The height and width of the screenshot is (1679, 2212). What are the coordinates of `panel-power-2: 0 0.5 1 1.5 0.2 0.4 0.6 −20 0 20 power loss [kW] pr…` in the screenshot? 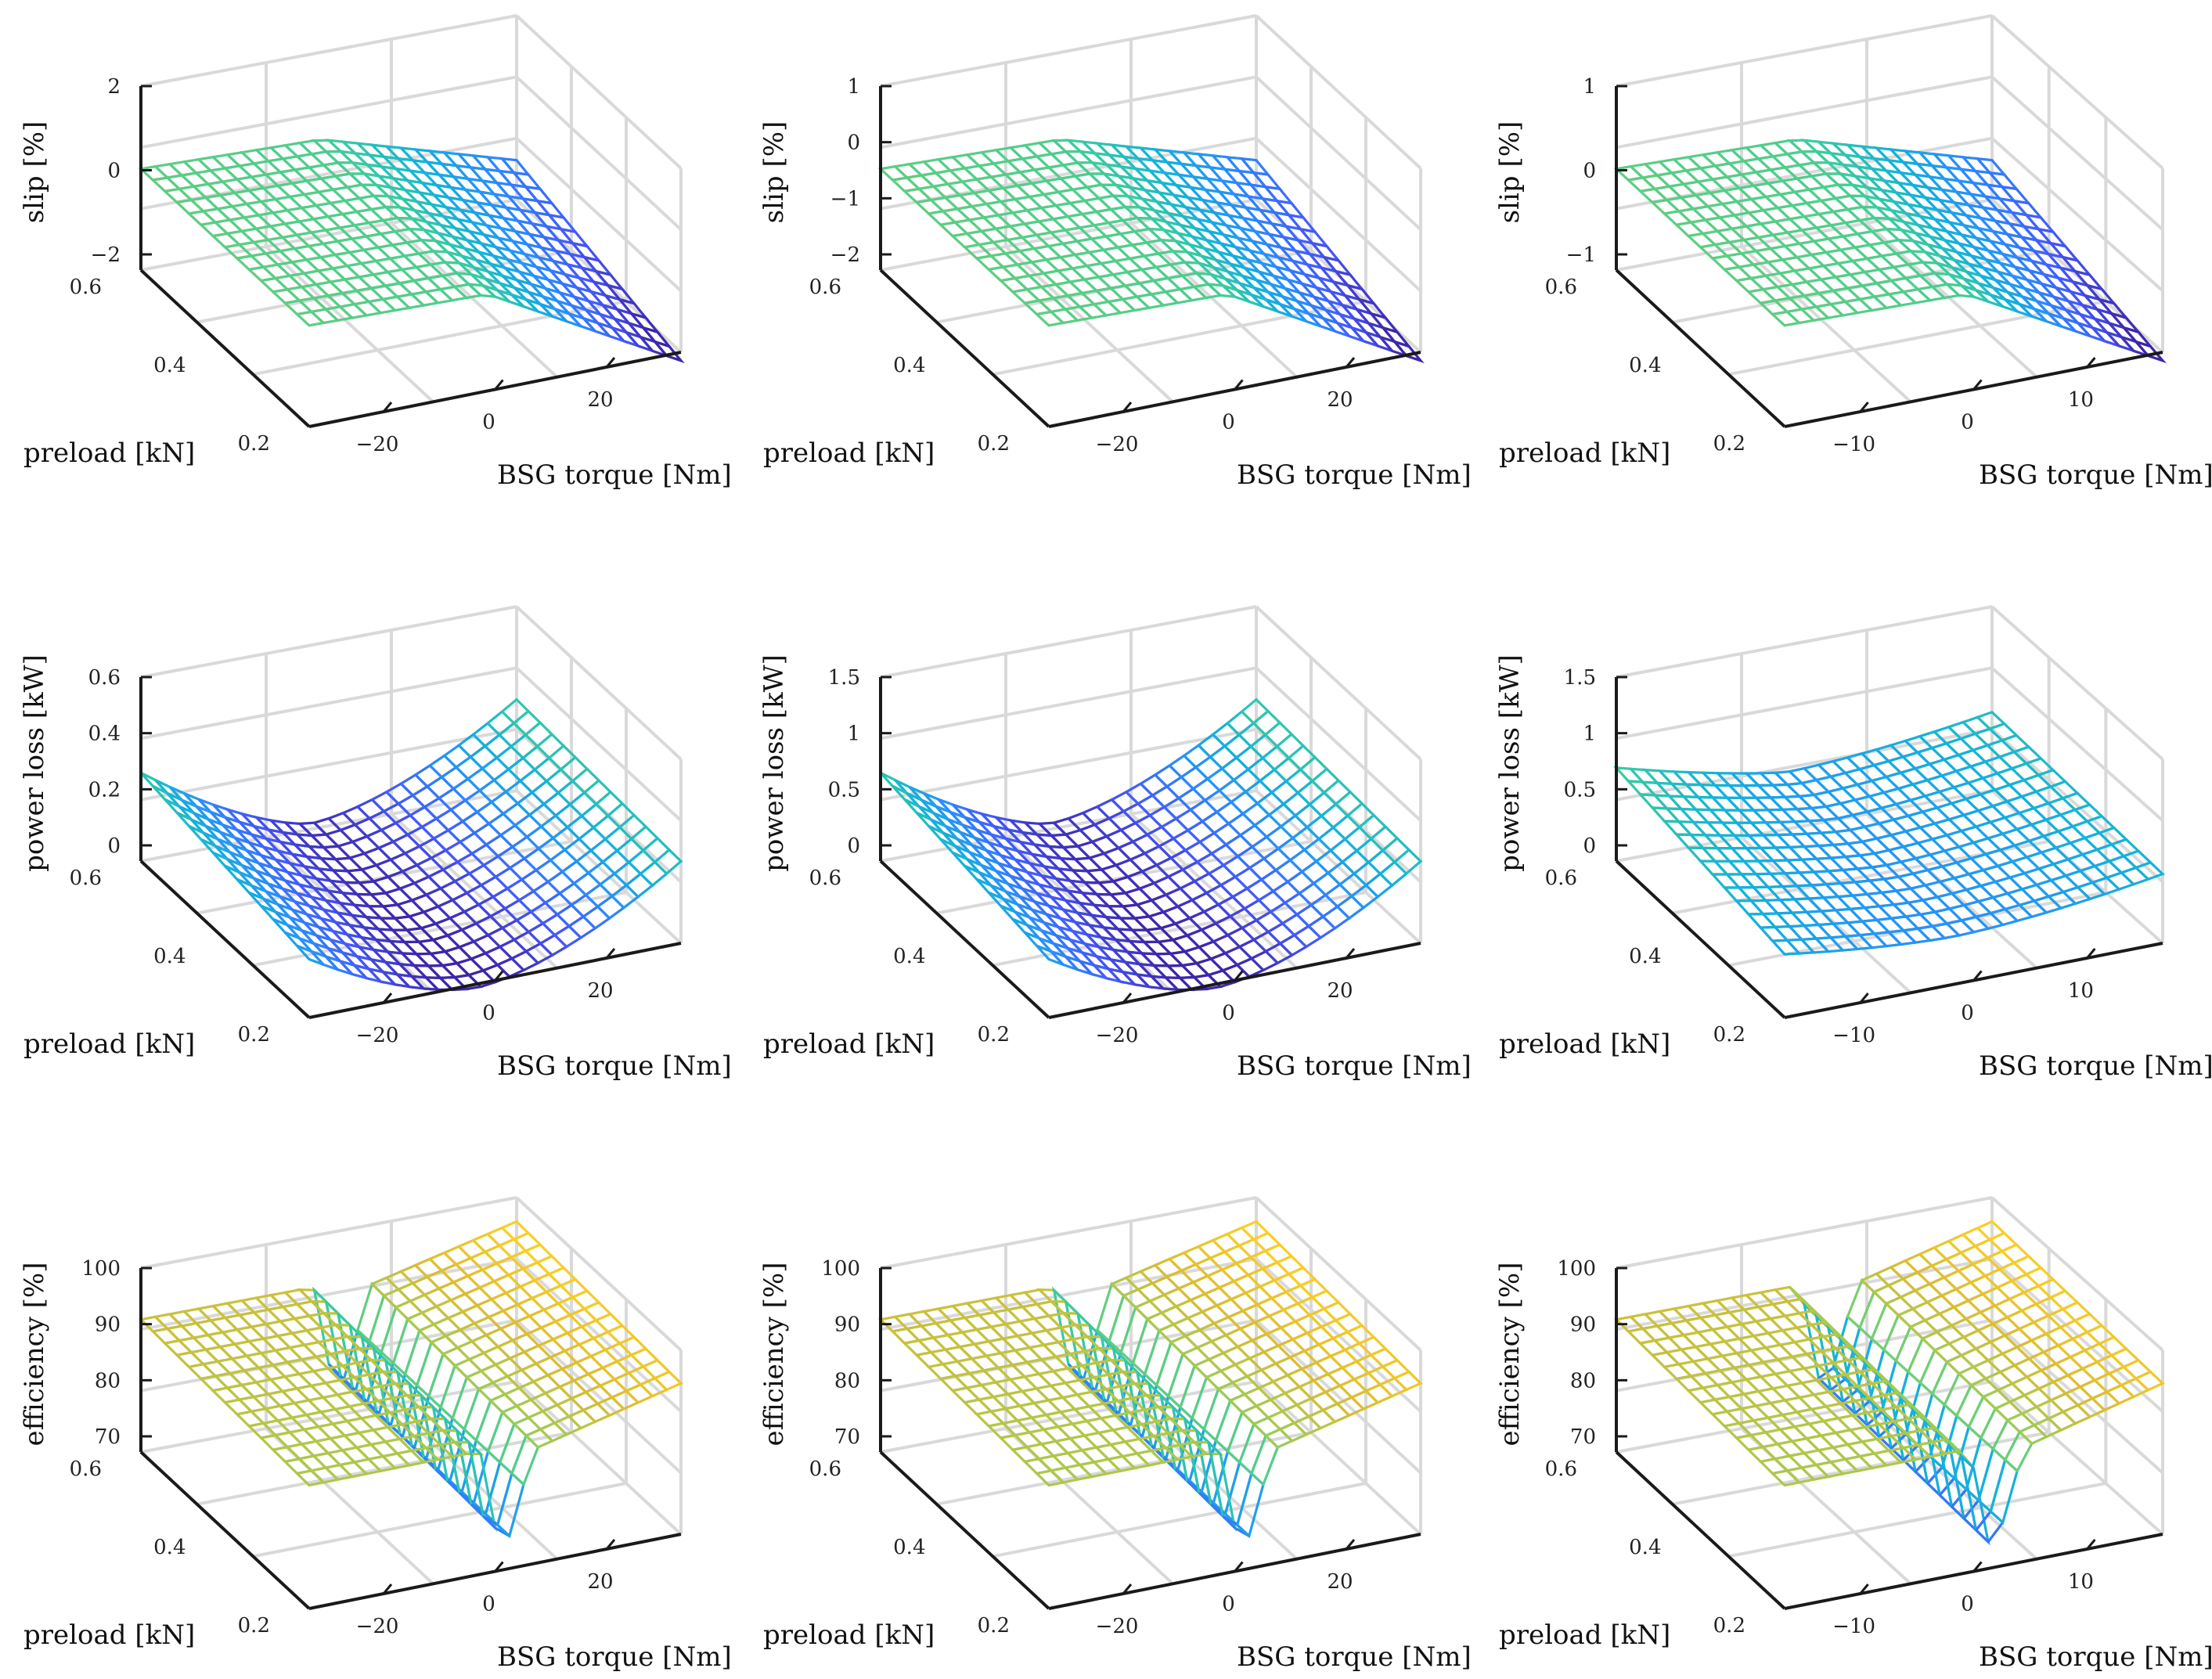 It's located at (1115, 843).